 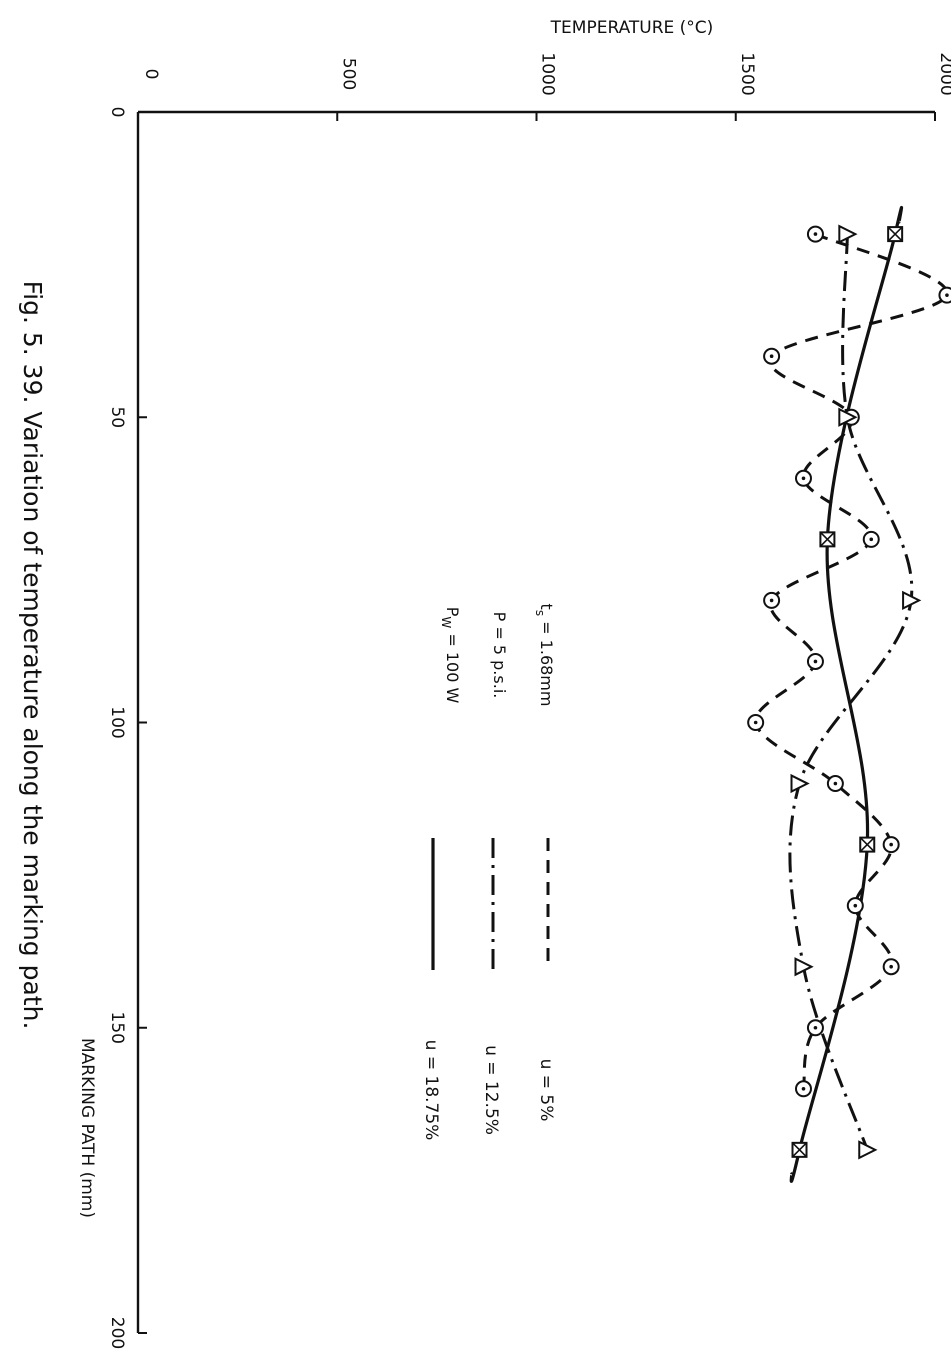 What do you see at coordinates (544, 655) in the screenshot?
I see `sheet-thickness-label: ts = 1.68mm` at bounding box center [544, 655].